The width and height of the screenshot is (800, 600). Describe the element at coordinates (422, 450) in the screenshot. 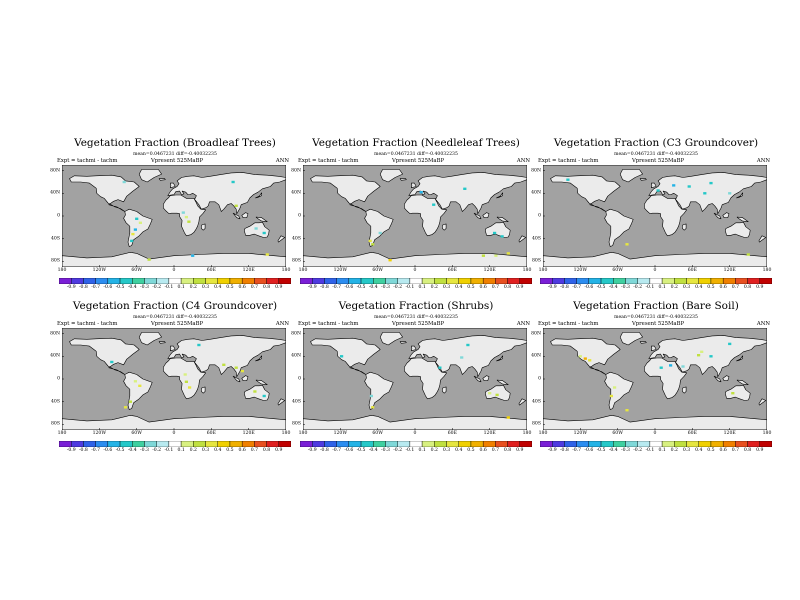

I see `colorbar-label: 0.1` at that location.